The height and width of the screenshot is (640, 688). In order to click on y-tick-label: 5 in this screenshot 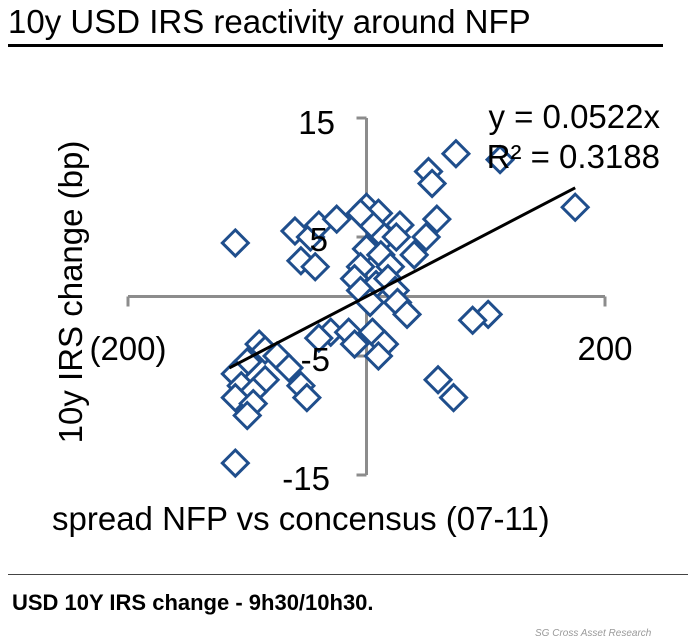, I will do `click(319, 239)`.